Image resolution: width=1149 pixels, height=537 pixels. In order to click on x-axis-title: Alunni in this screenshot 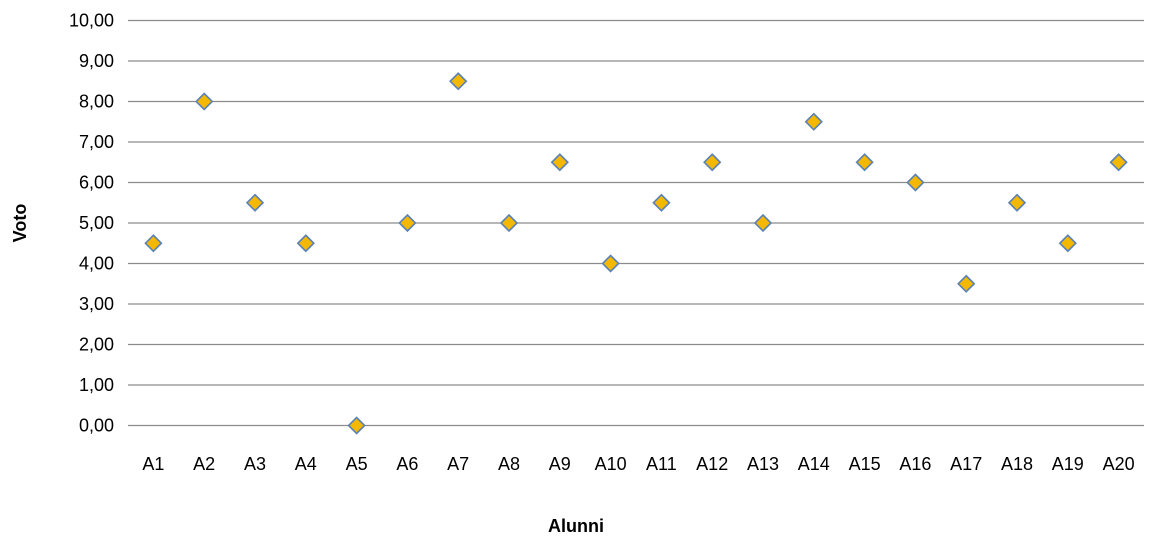, I will do `click(576, 526)`.